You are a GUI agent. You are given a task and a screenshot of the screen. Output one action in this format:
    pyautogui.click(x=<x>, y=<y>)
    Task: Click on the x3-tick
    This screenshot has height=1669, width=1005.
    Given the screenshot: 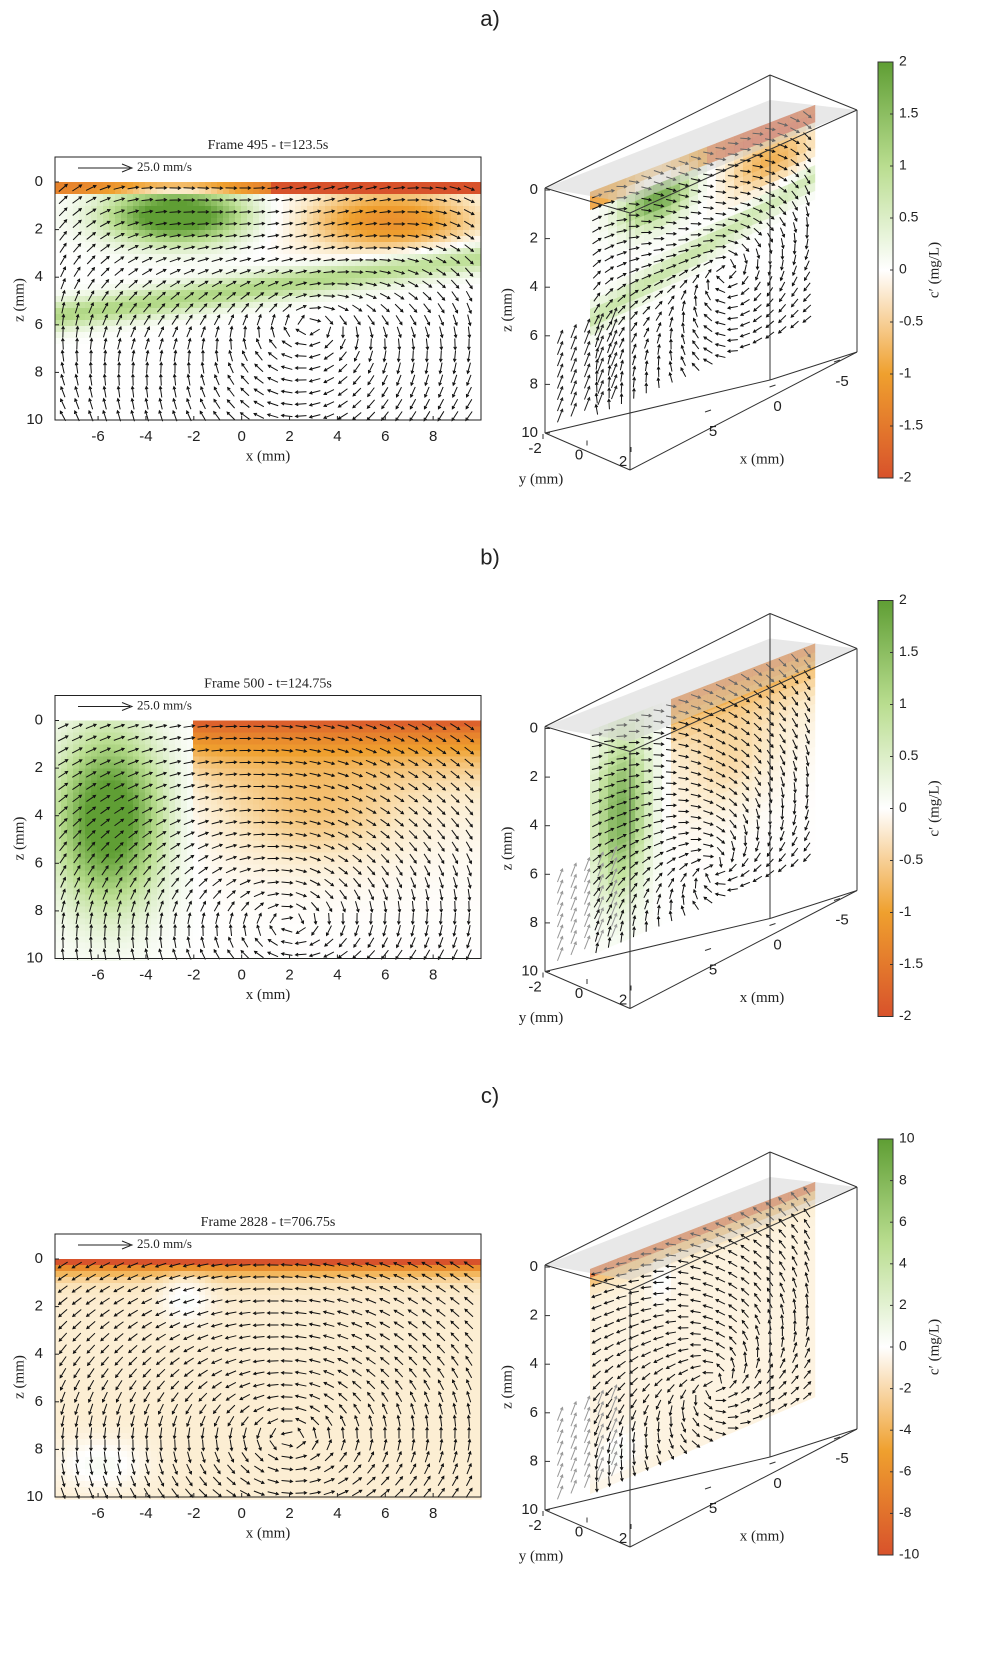 What is the action you would take?
    pyautogui.click(x=772, y=386)
    